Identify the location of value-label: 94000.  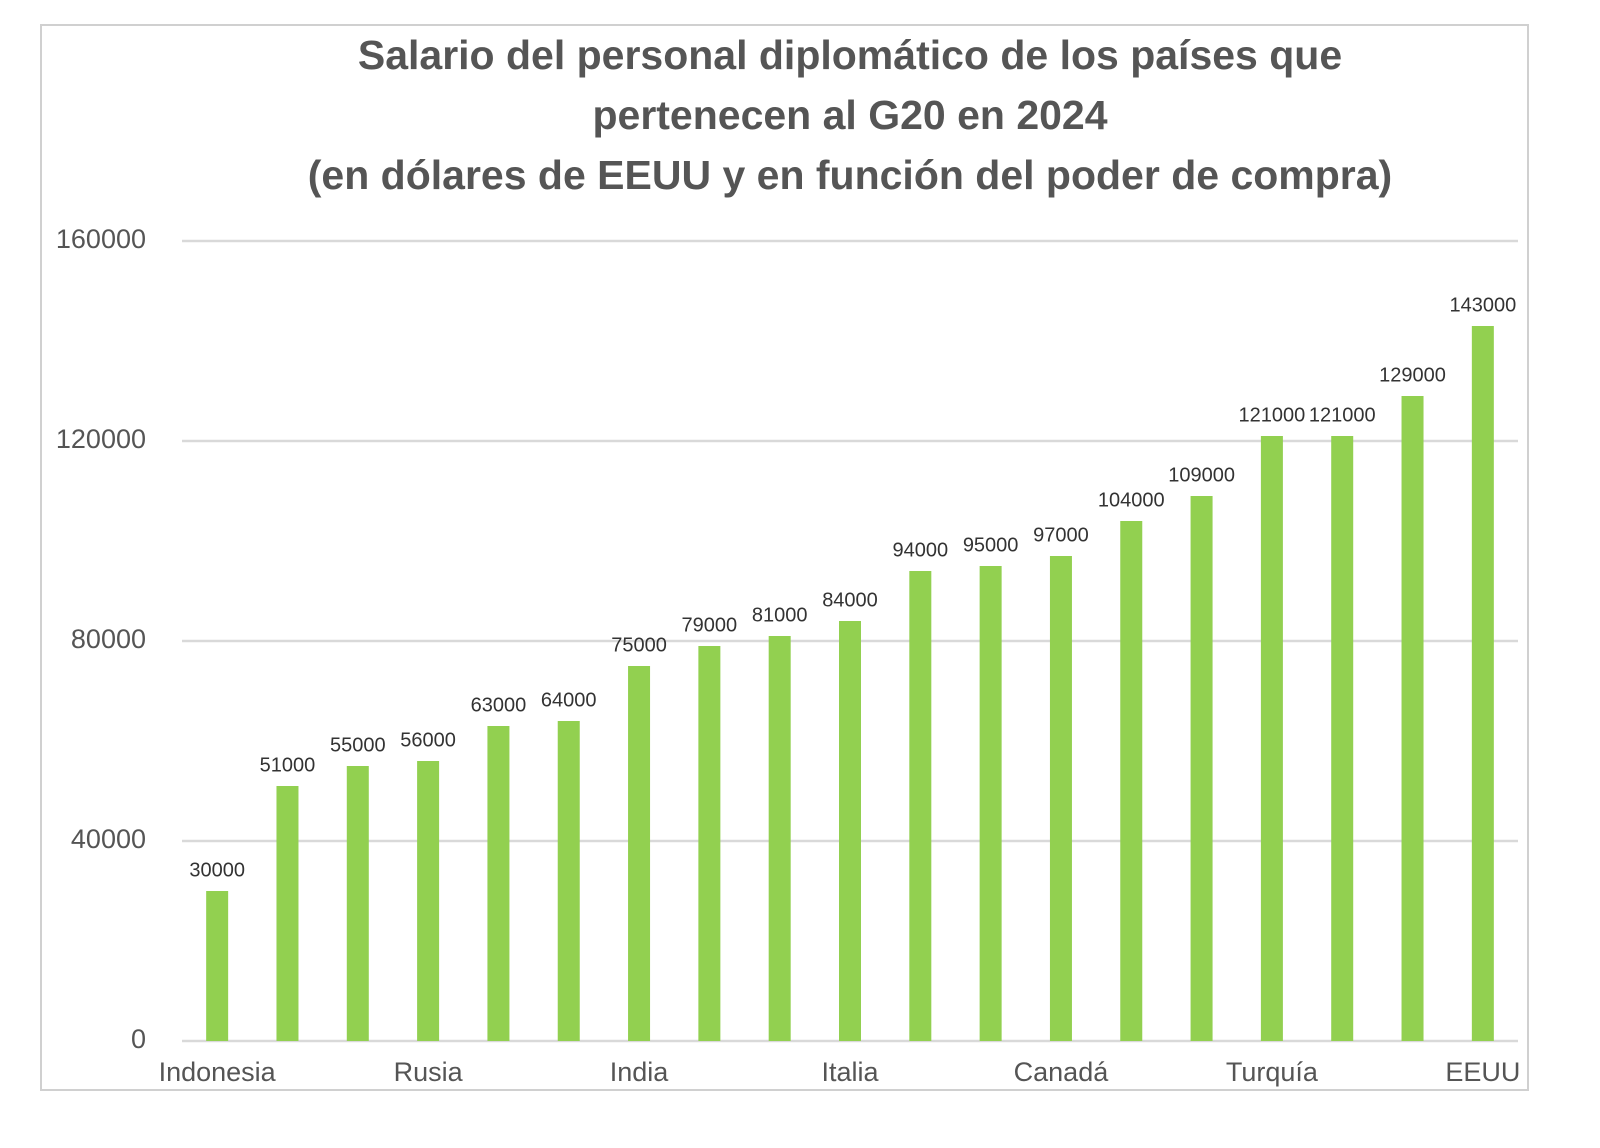
(921, 550).